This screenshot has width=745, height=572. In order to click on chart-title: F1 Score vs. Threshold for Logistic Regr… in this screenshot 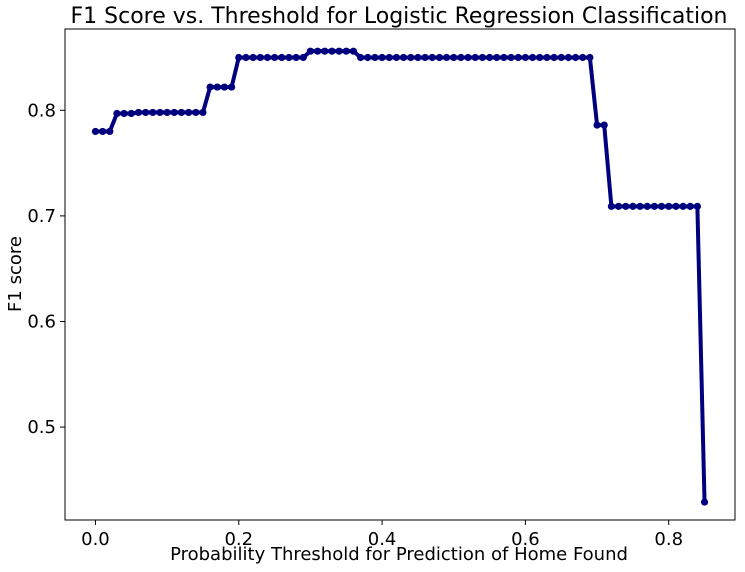, I will do `click(399, 16)`.